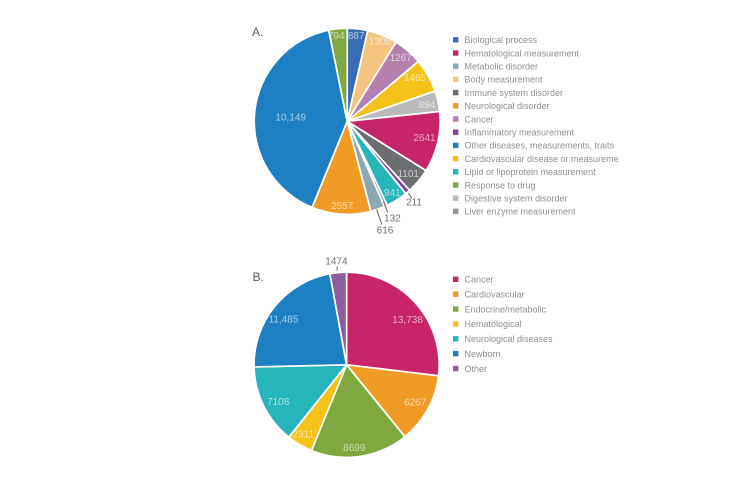 Image resolution: width=736 pixels, height=480 pixels. Describe the element at coordinates (407, 320) in the screenshot. I see `svg-text: 13,738` at that location.